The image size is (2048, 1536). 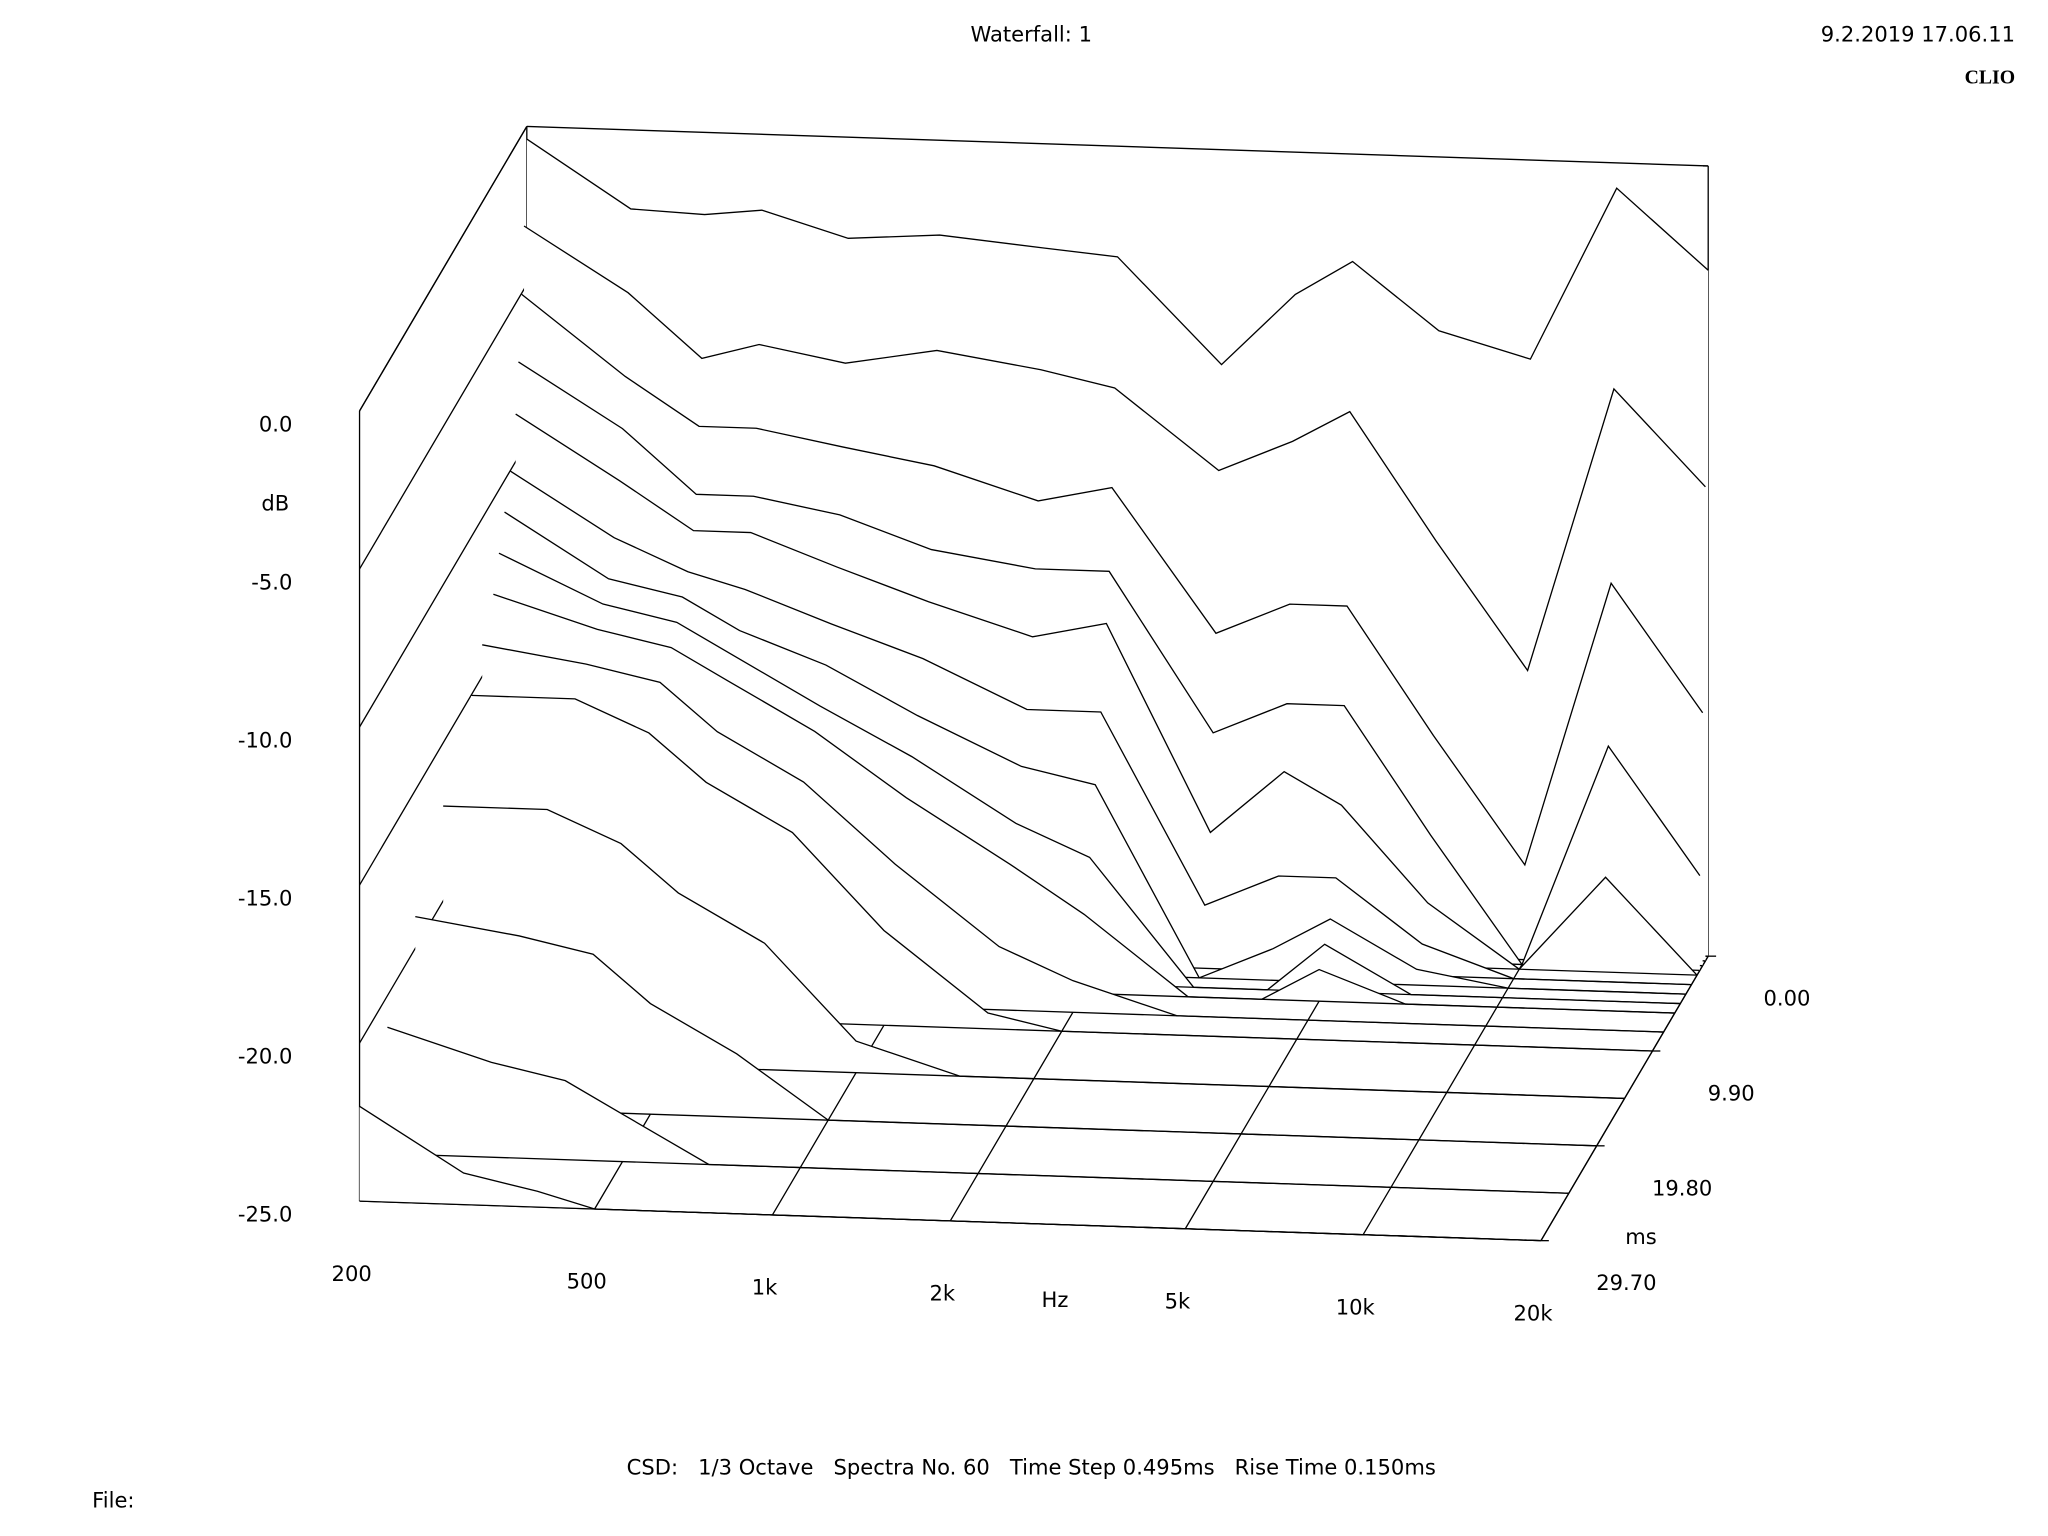 What do you see at coordinates (265, 1214) in the screenshot?
I see `y-tick-label: -25.0` at bounding box center [265, 1214].